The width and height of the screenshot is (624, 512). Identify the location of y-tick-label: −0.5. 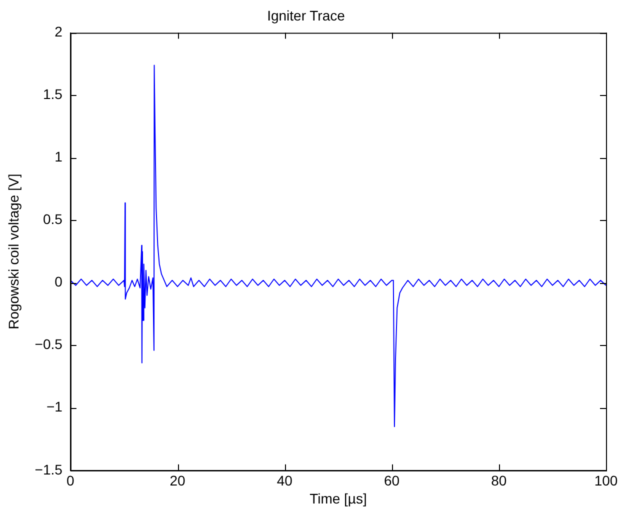
(48, 344).